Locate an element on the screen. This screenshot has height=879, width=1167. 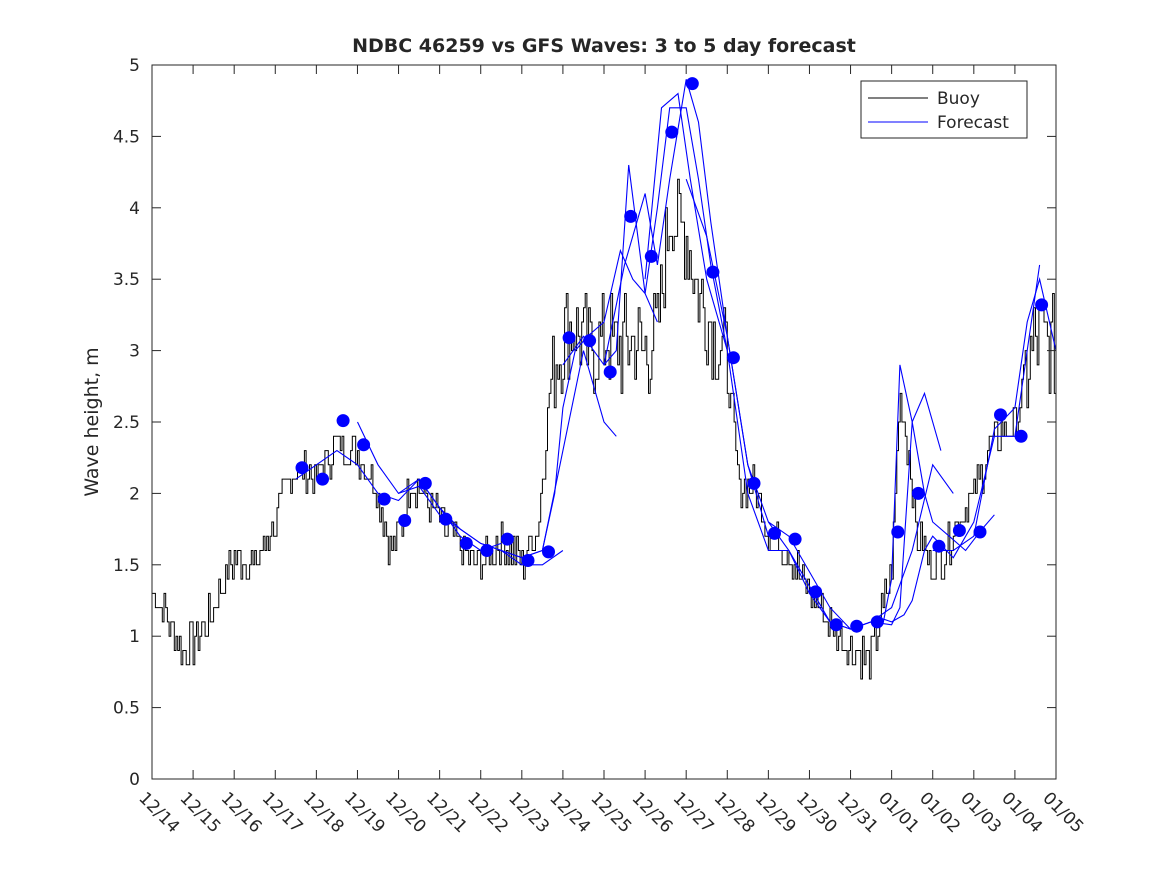
y-tick-label: 1 is located at coordinates (134, 637).